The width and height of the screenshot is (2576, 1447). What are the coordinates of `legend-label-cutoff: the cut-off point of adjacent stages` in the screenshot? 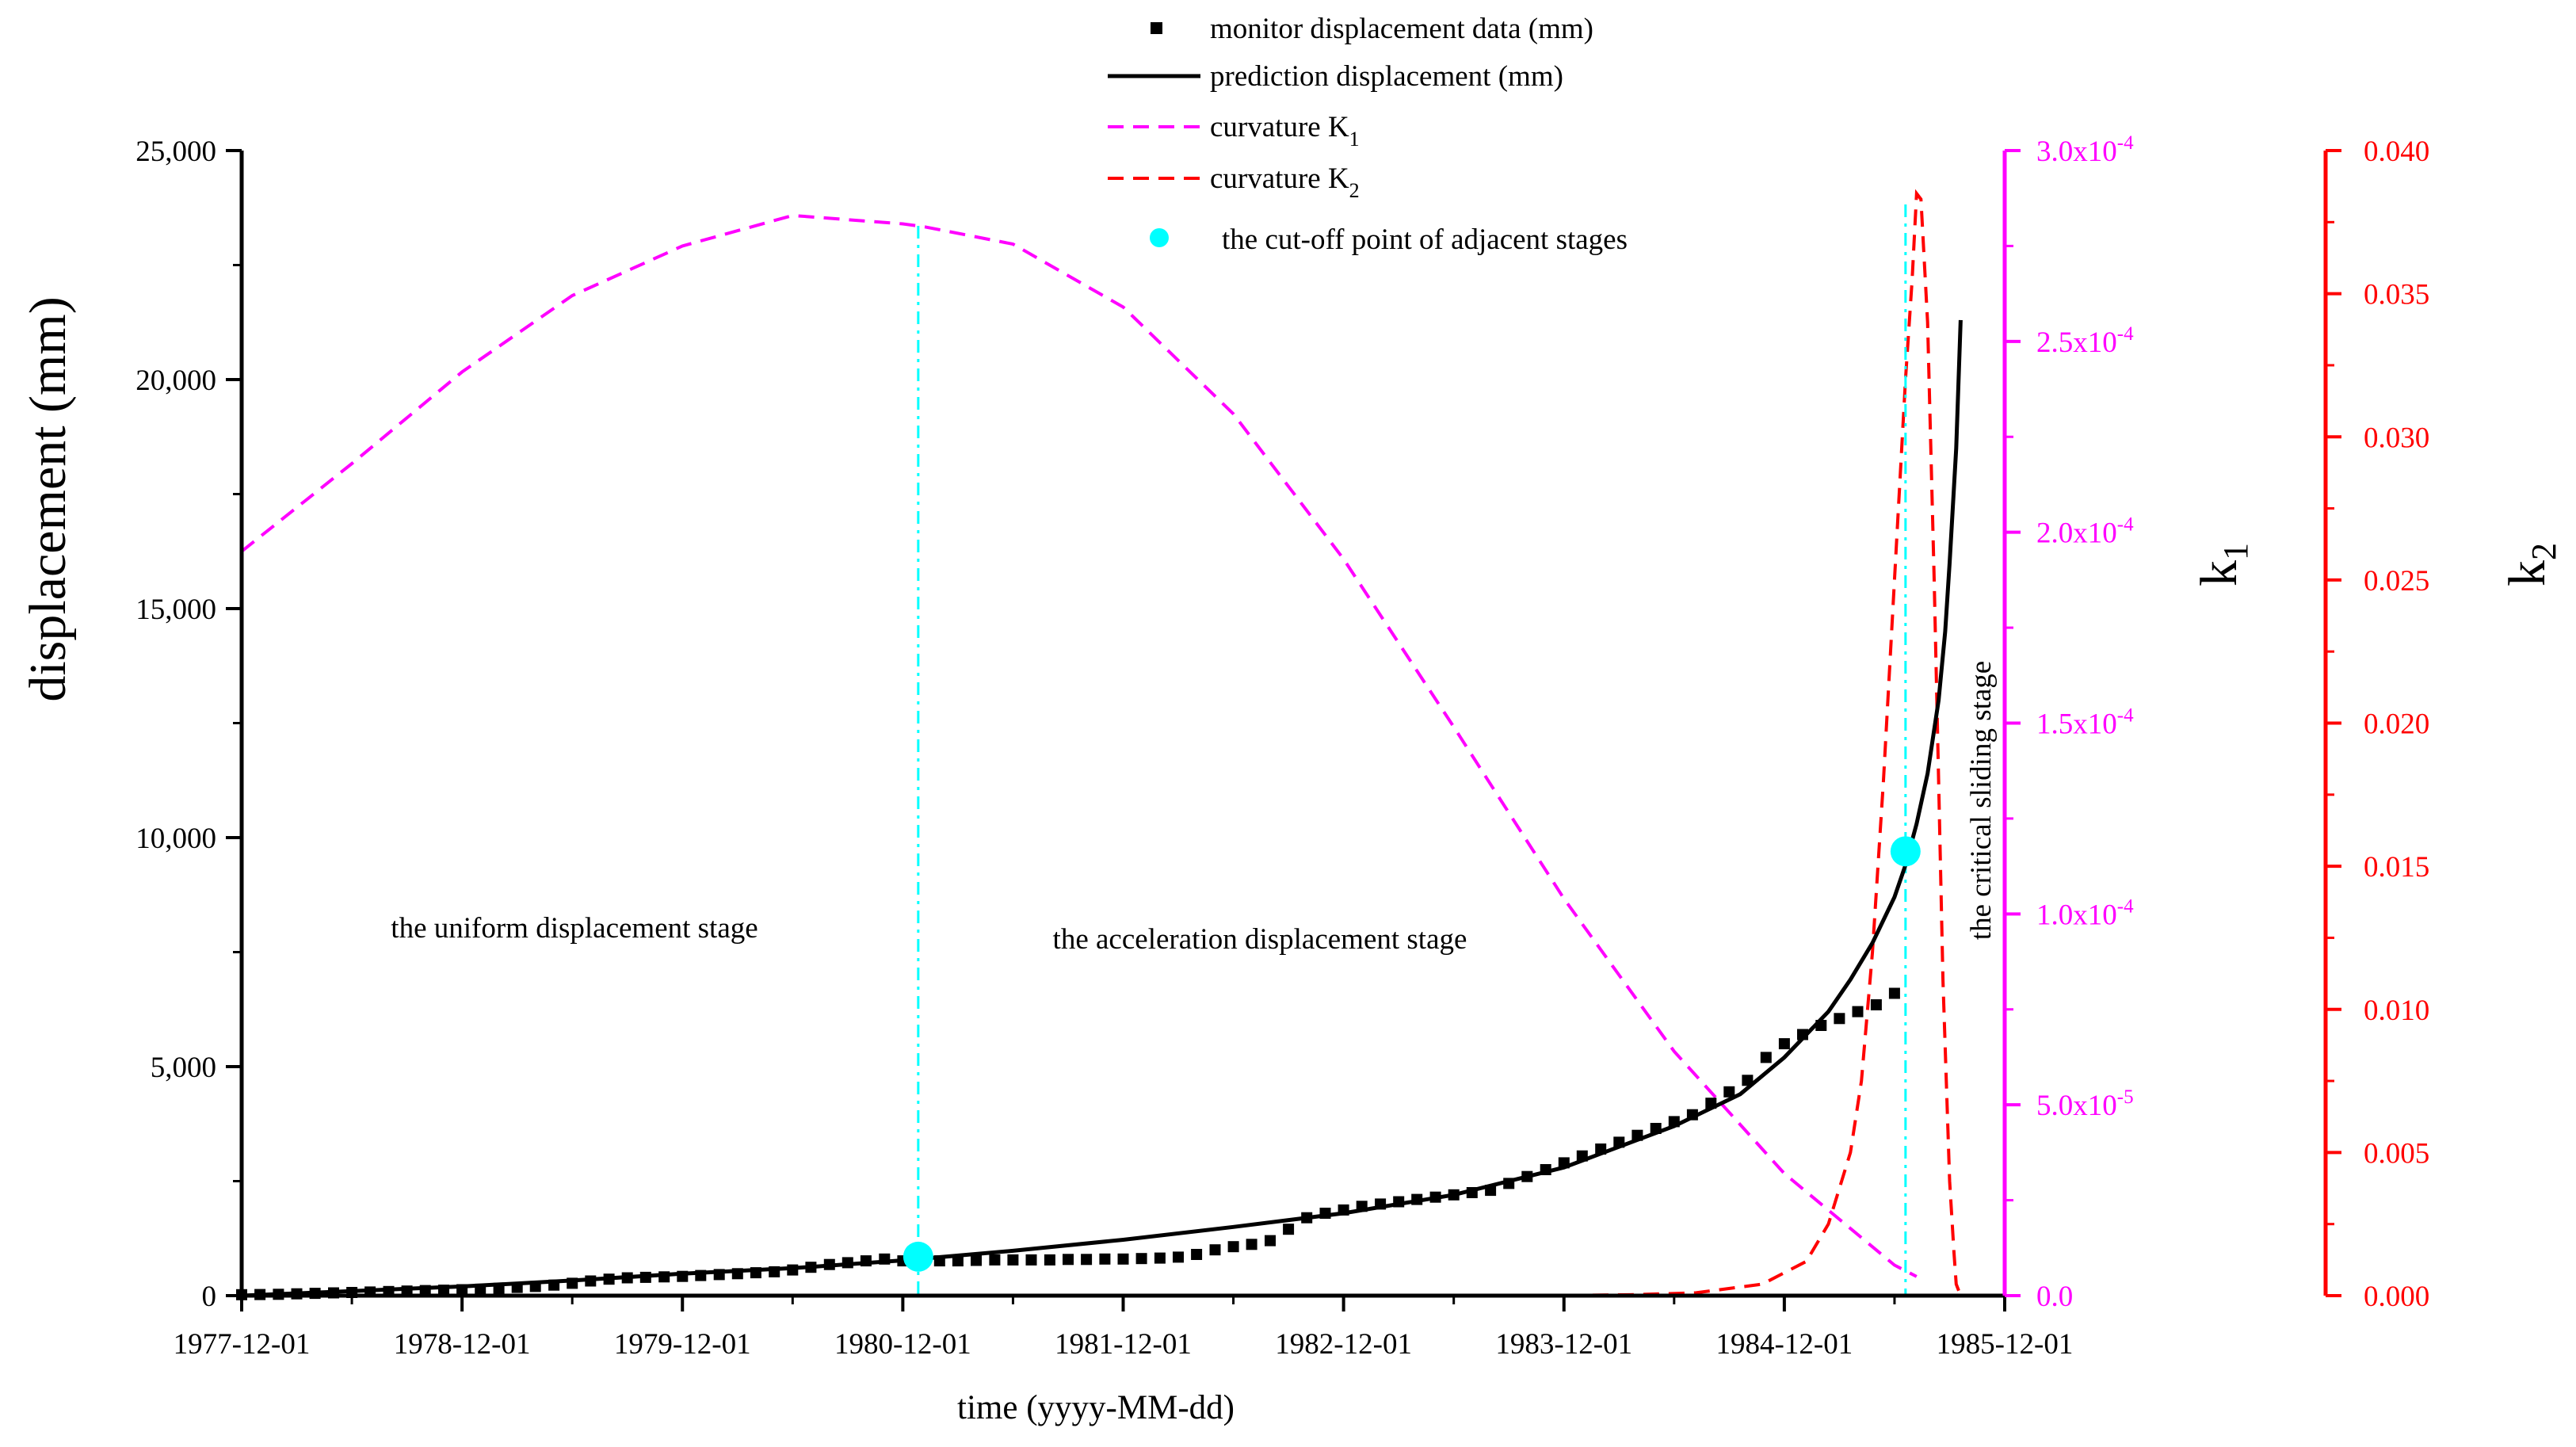 It's located at (1425, 240).